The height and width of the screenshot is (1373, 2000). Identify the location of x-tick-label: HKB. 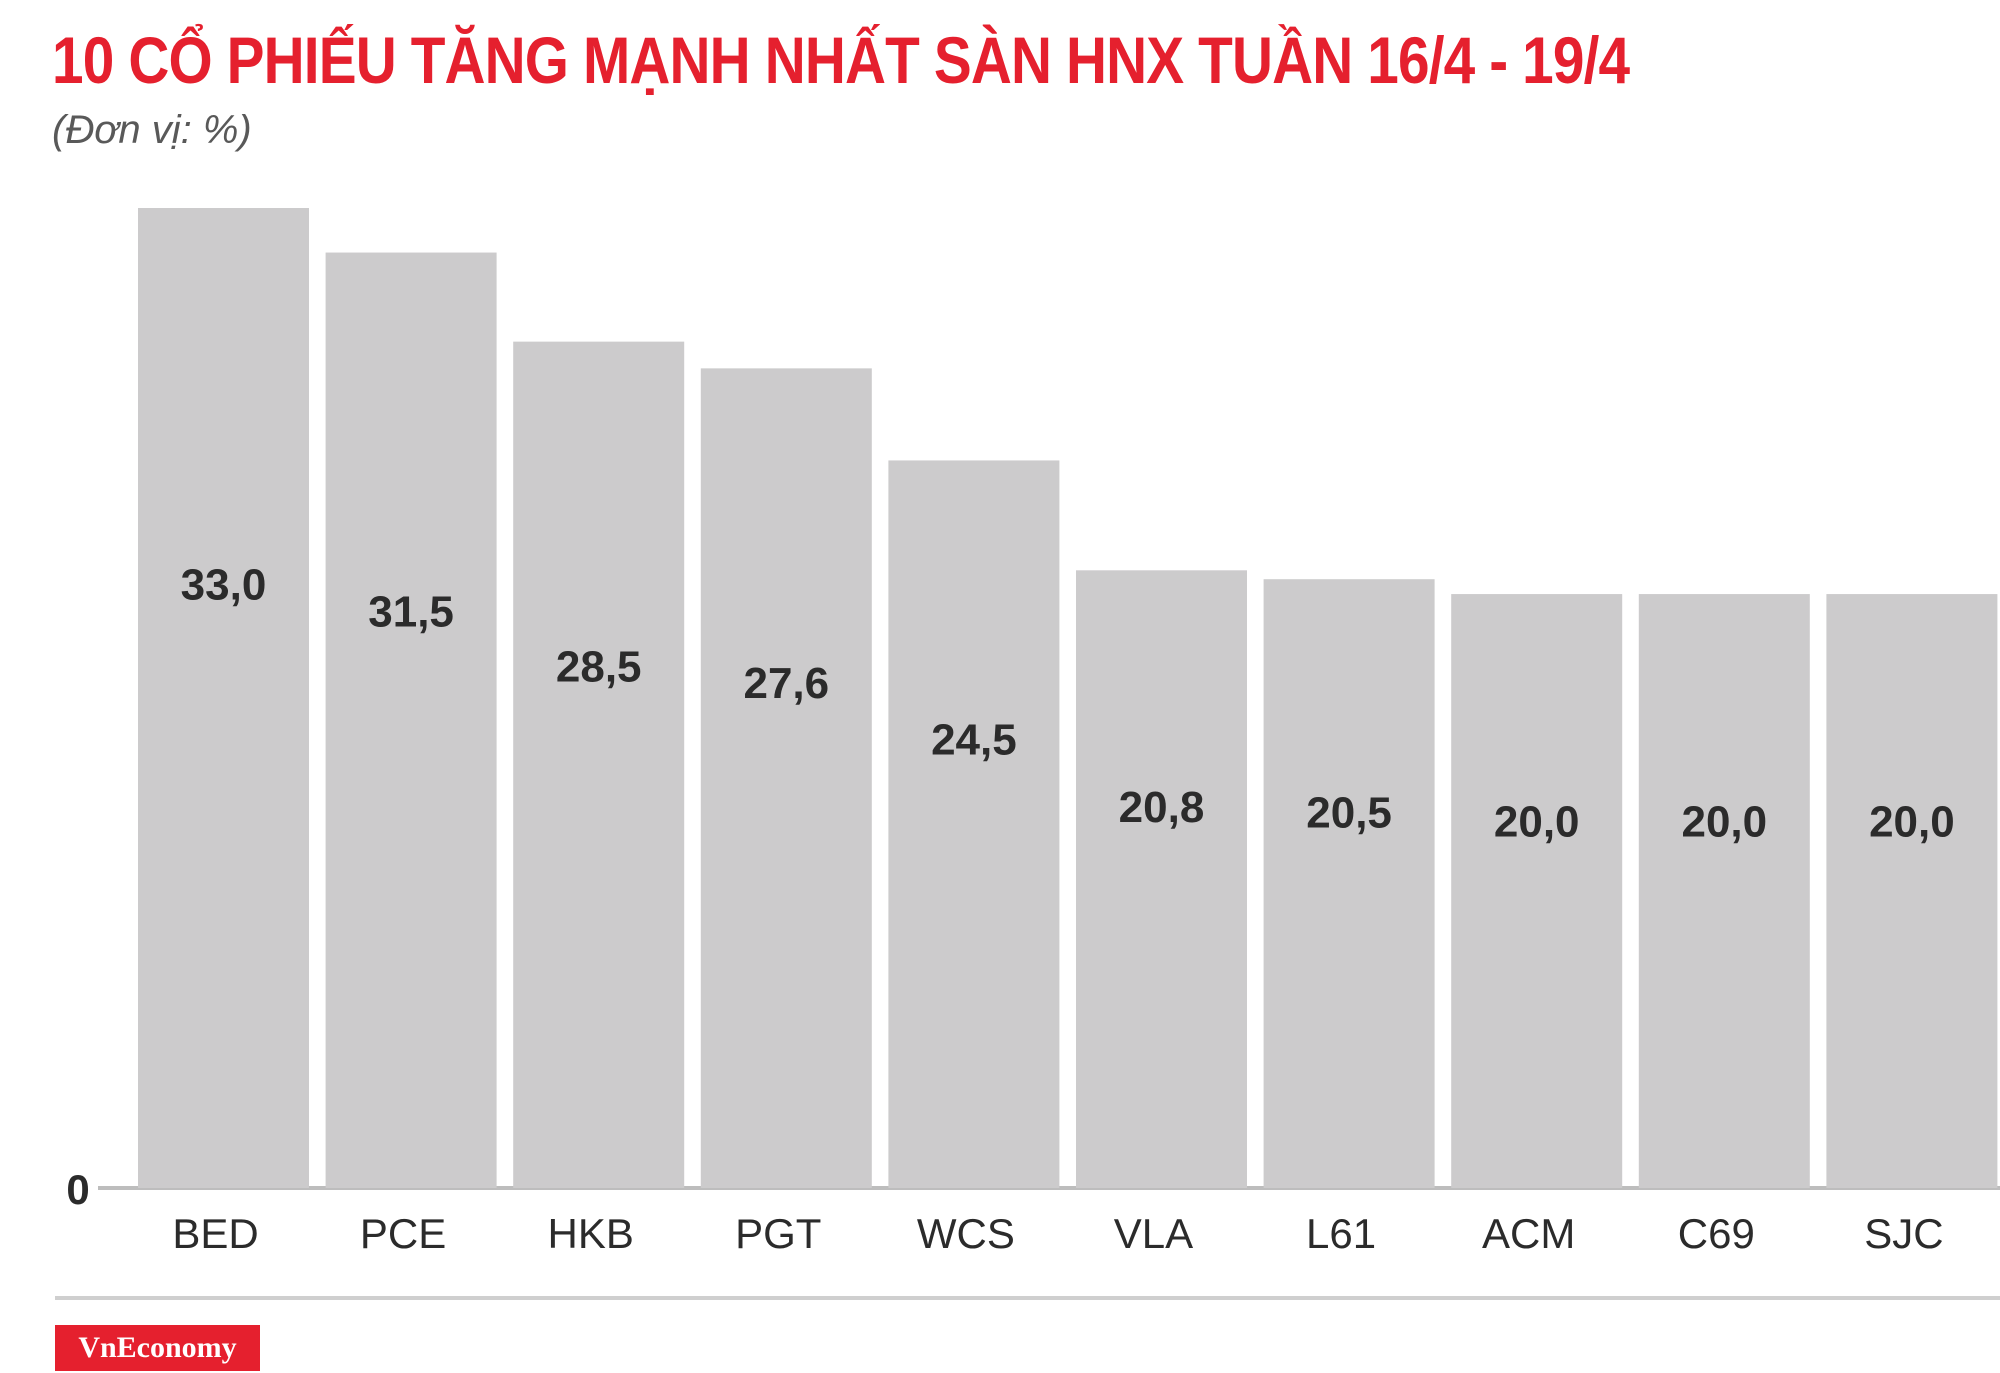
(591, 1233).